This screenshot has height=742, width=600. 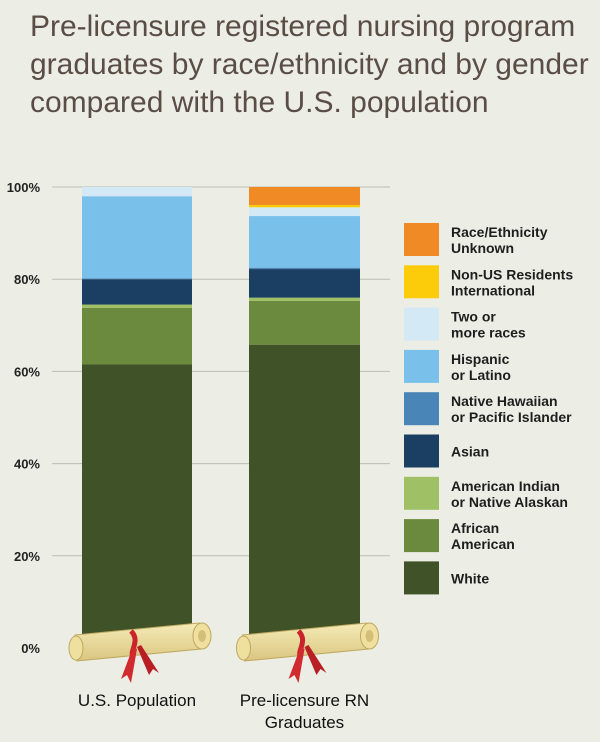 I want to click on x-axis-labels: U.S. Population Pre-licensure RN Graduates, so click(x=223, y=711).